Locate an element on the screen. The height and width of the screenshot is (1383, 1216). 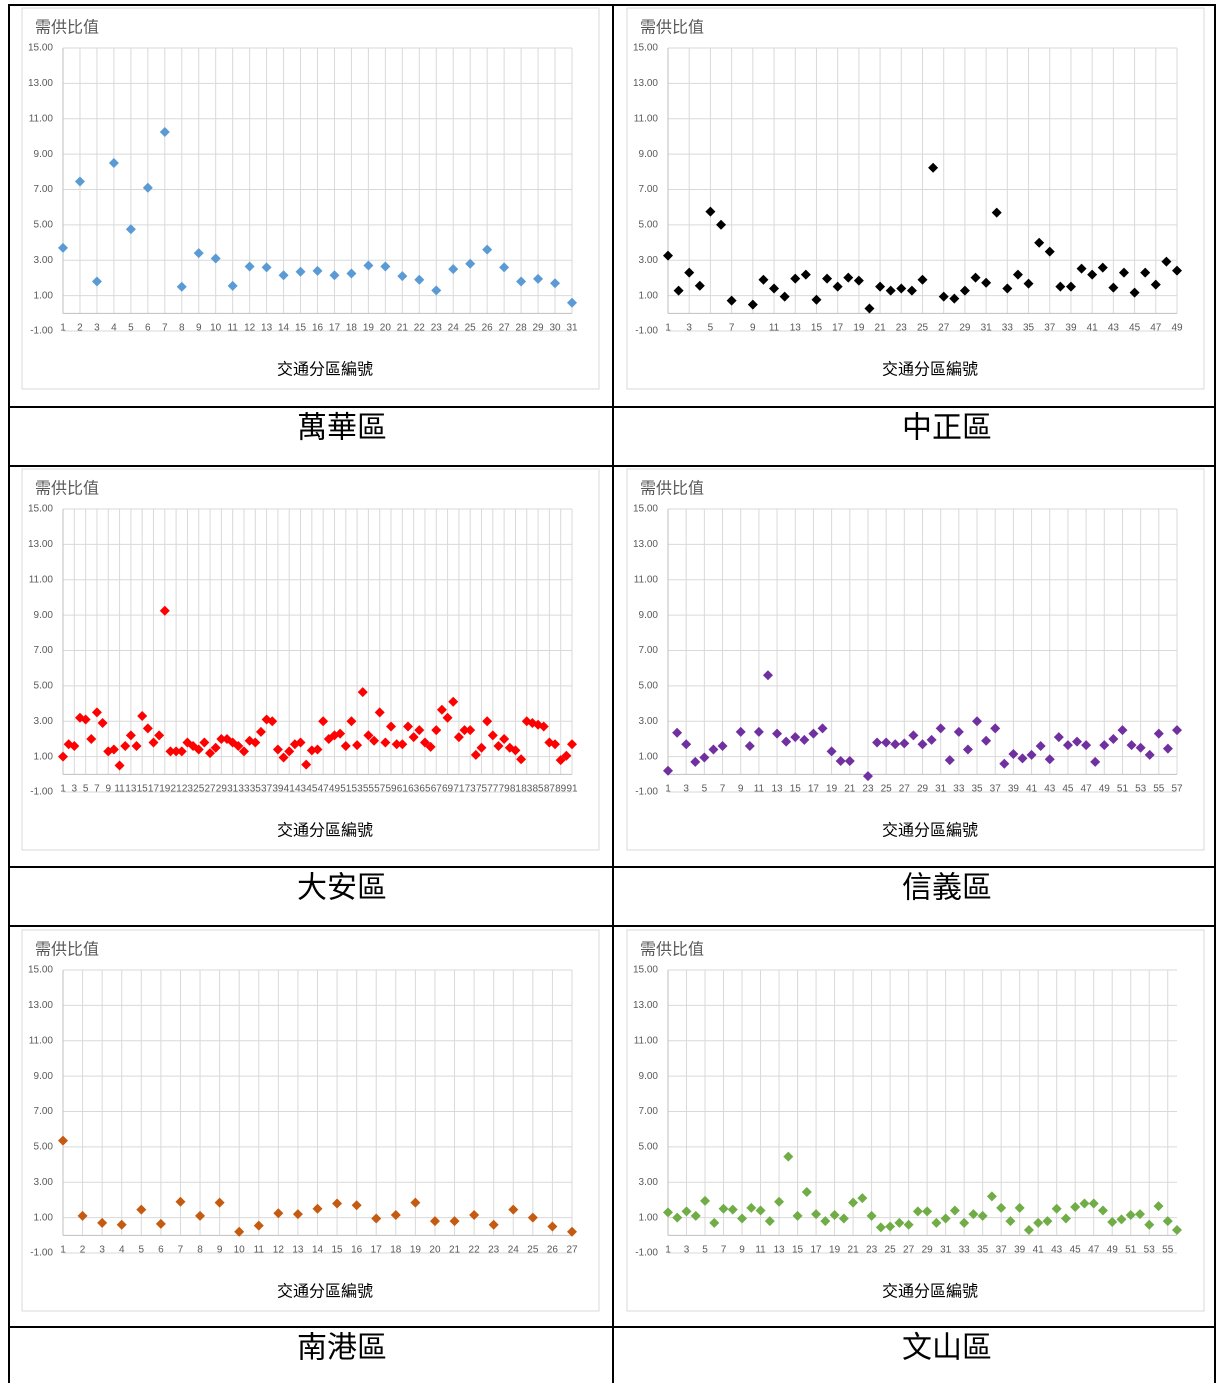
y-tick-label: -1.00 is located at coordinates (646, 1253).